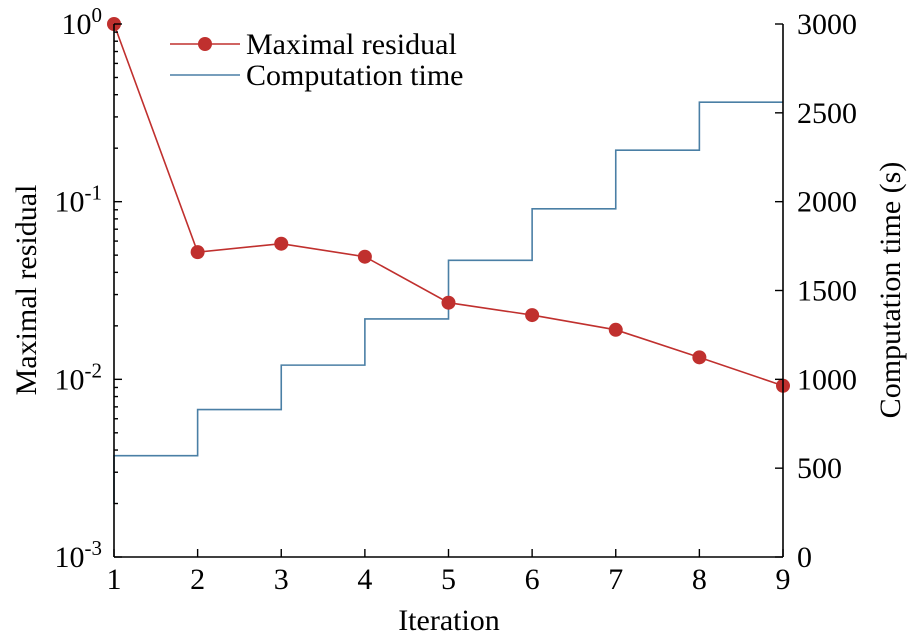 This screenshot has height=641, width=911. What do you see at coordinates (351, 44) in the screenshot?
I see `legend-label-residual: Maximal residual` at bounding box center [351, 44].